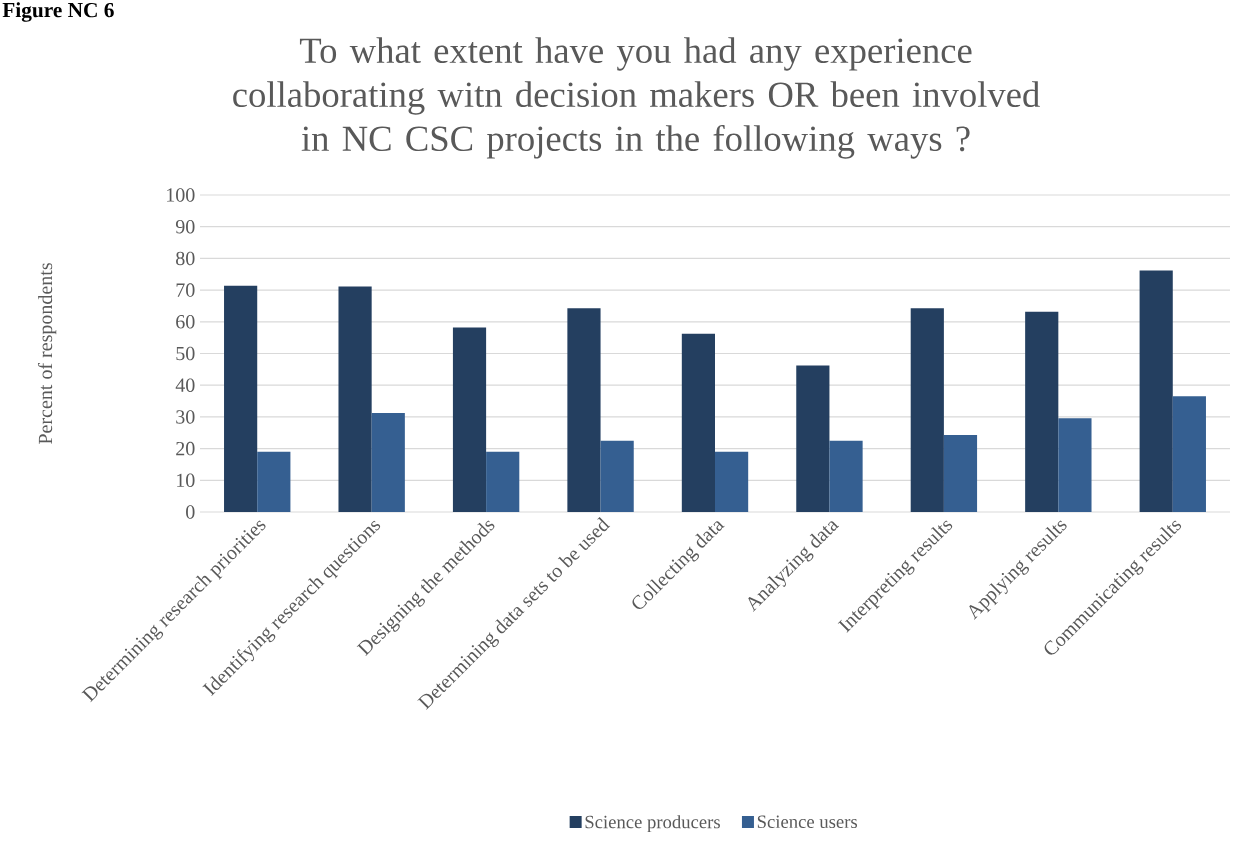 Image resolution: width=1248 pixels, height=854 pixels. I want to click on legend-label: Science producers, so click(652, 824).